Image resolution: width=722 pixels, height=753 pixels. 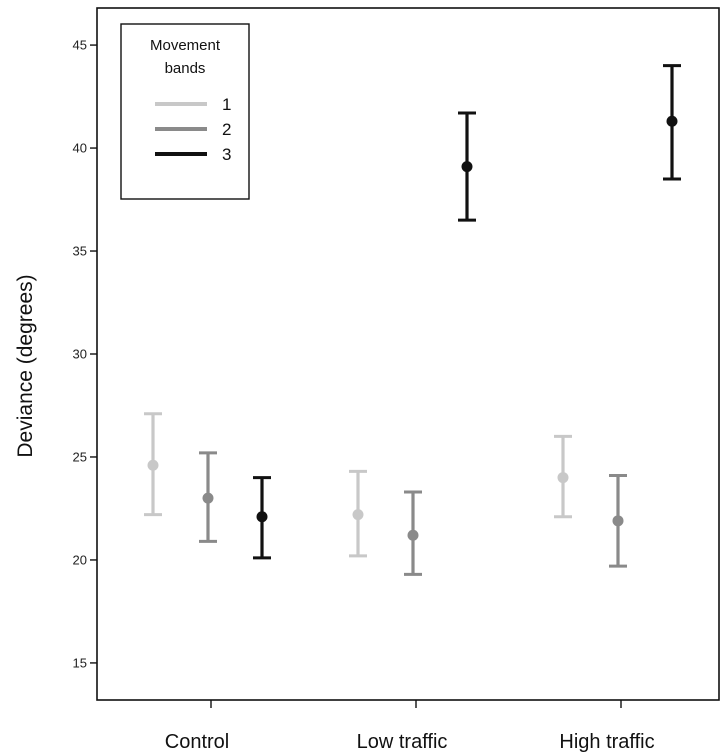 What do you see at coordinates (402, 742) in the screenshot?
I see `x-category-label: Low traffic` at bounding box center [402, 742].